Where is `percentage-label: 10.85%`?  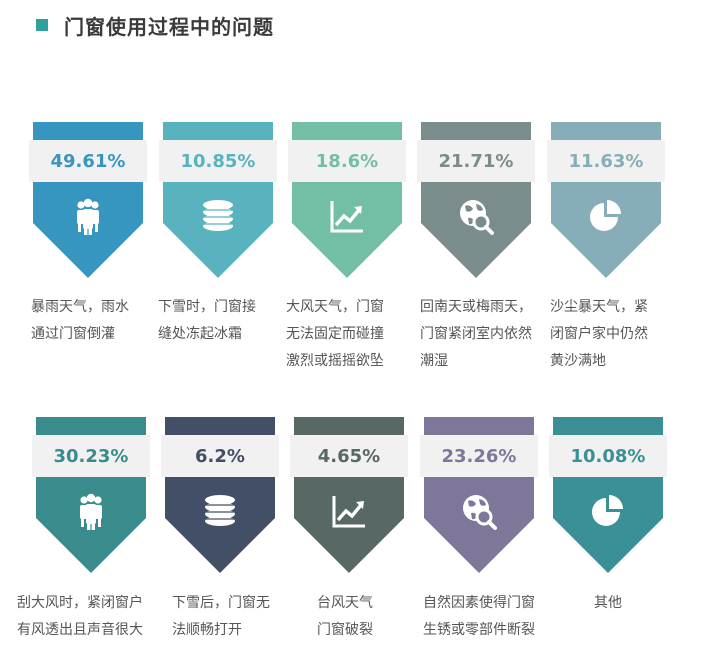
percentage-label: 10.85% is located at coordinates (218, 161).